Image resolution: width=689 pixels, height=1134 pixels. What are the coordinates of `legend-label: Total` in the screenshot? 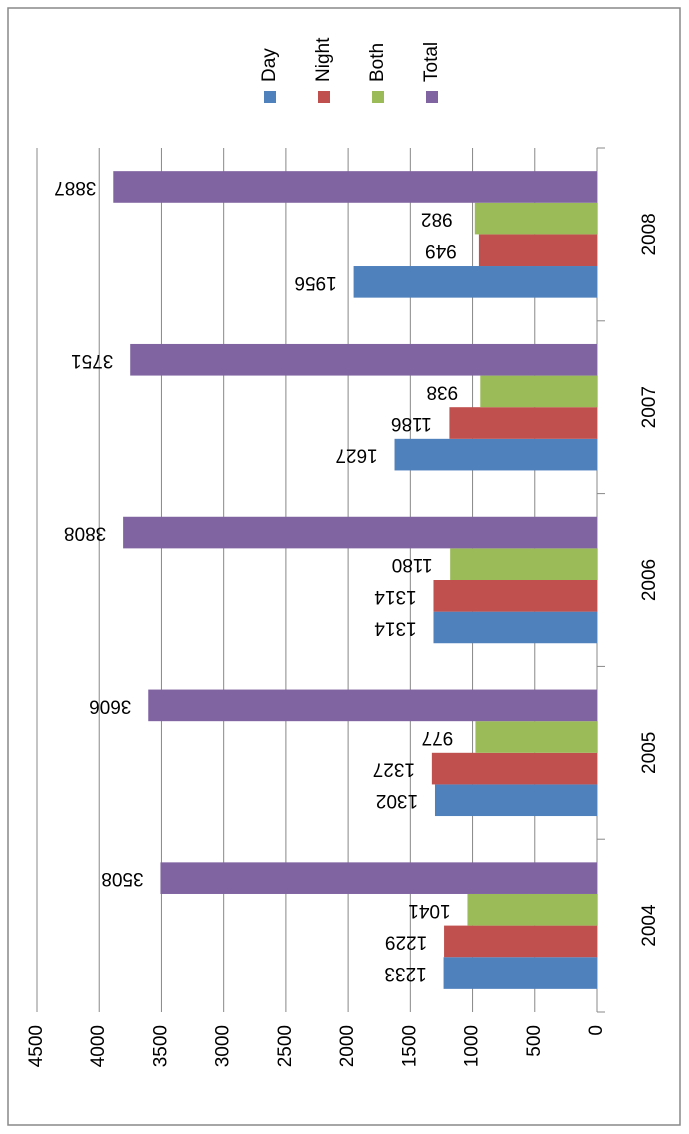 It's located at (431, 62).